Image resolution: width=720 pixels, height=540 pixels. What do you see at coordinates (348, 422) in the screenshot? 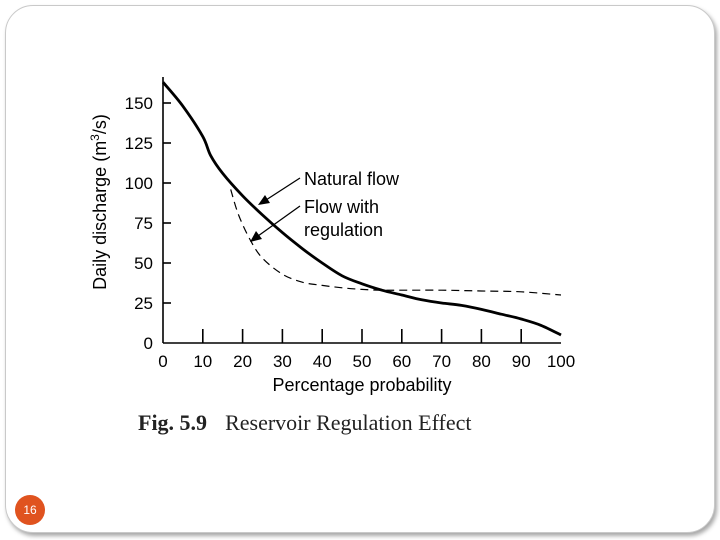
I see `figure-title: Reservoir Regulation Effect` at bounding box center [348, 422].